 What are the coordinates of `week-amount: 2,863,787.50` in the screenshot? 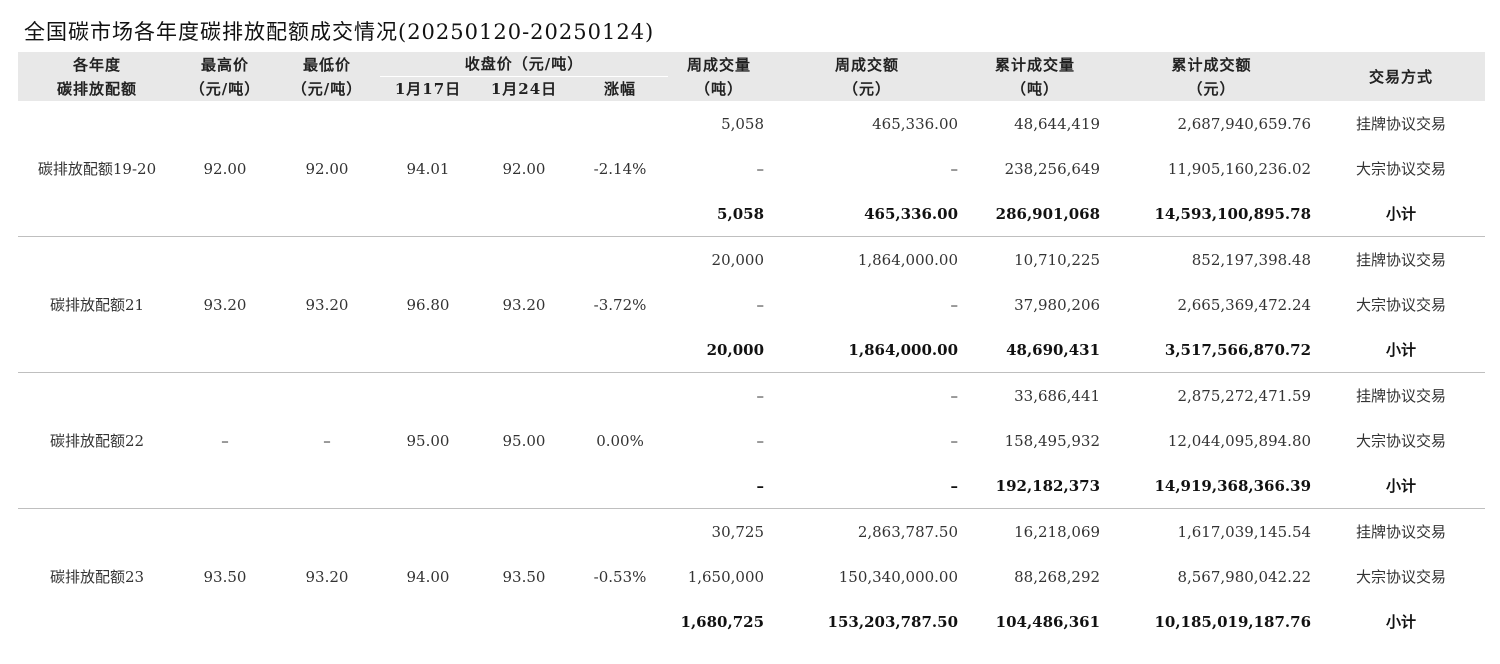 It's located at (908, 531).